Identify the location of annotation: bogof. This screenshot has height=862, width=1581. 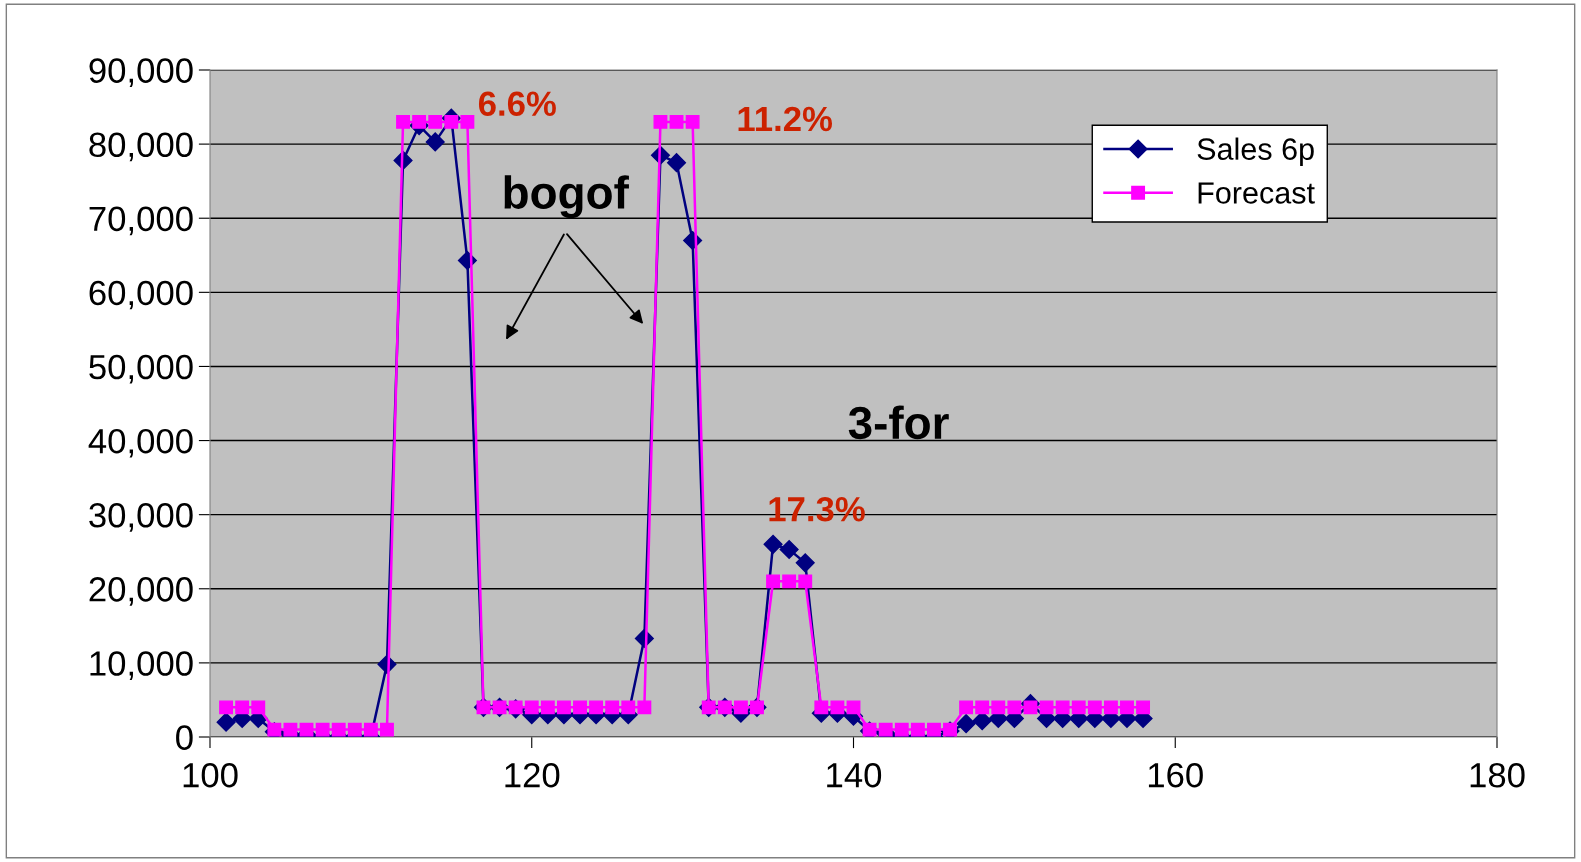
(566, 197).